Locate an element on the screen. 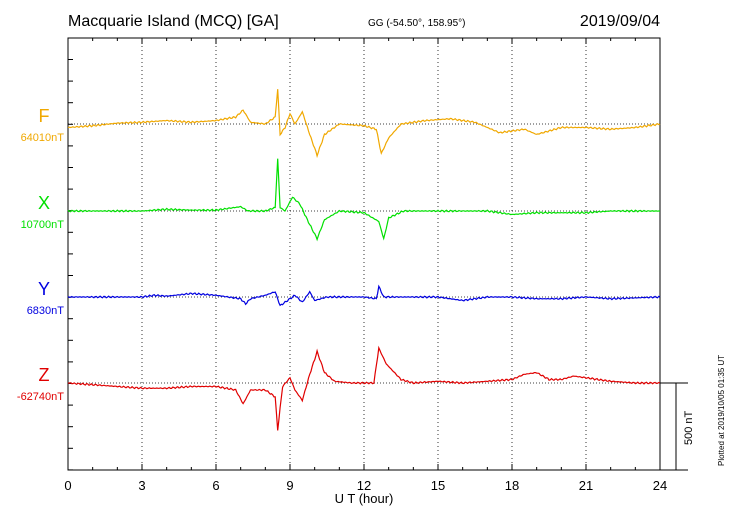  series-name-x: X is located at coordinates (44, 203).